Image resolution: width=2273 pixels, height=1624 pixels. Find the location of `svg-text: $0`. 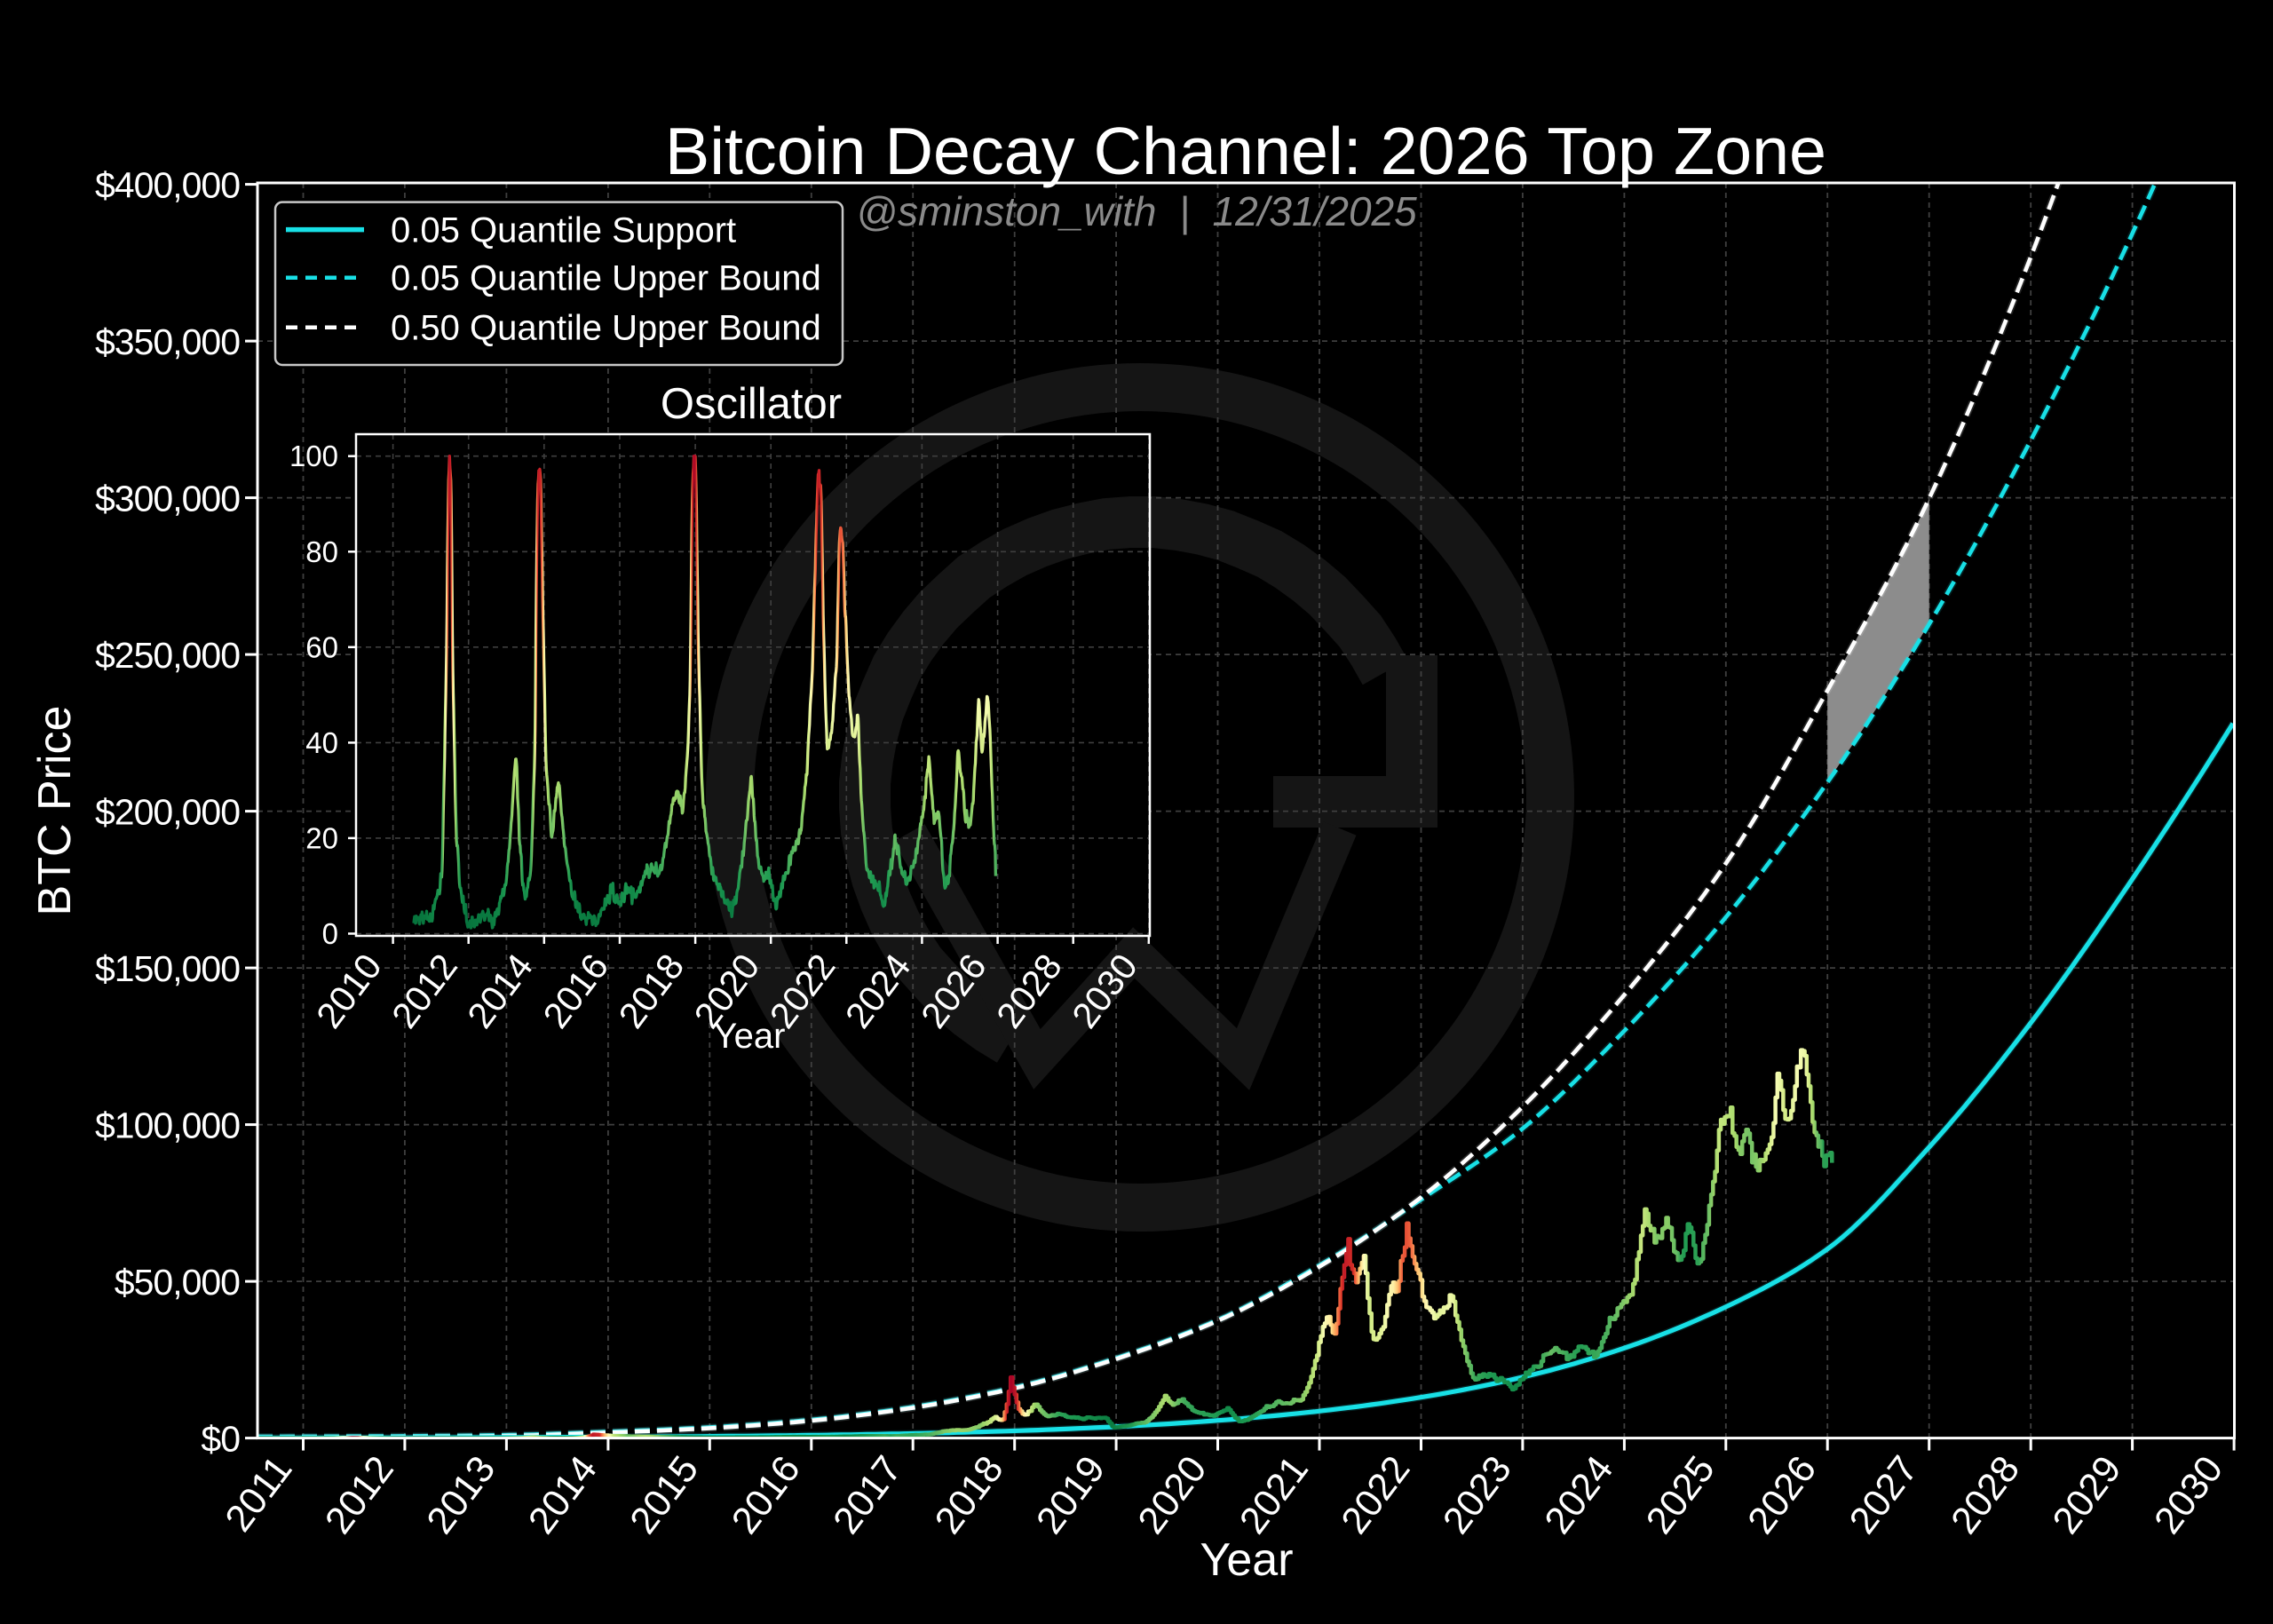

svg-text: $0 is located at coordinates (221, 1439).